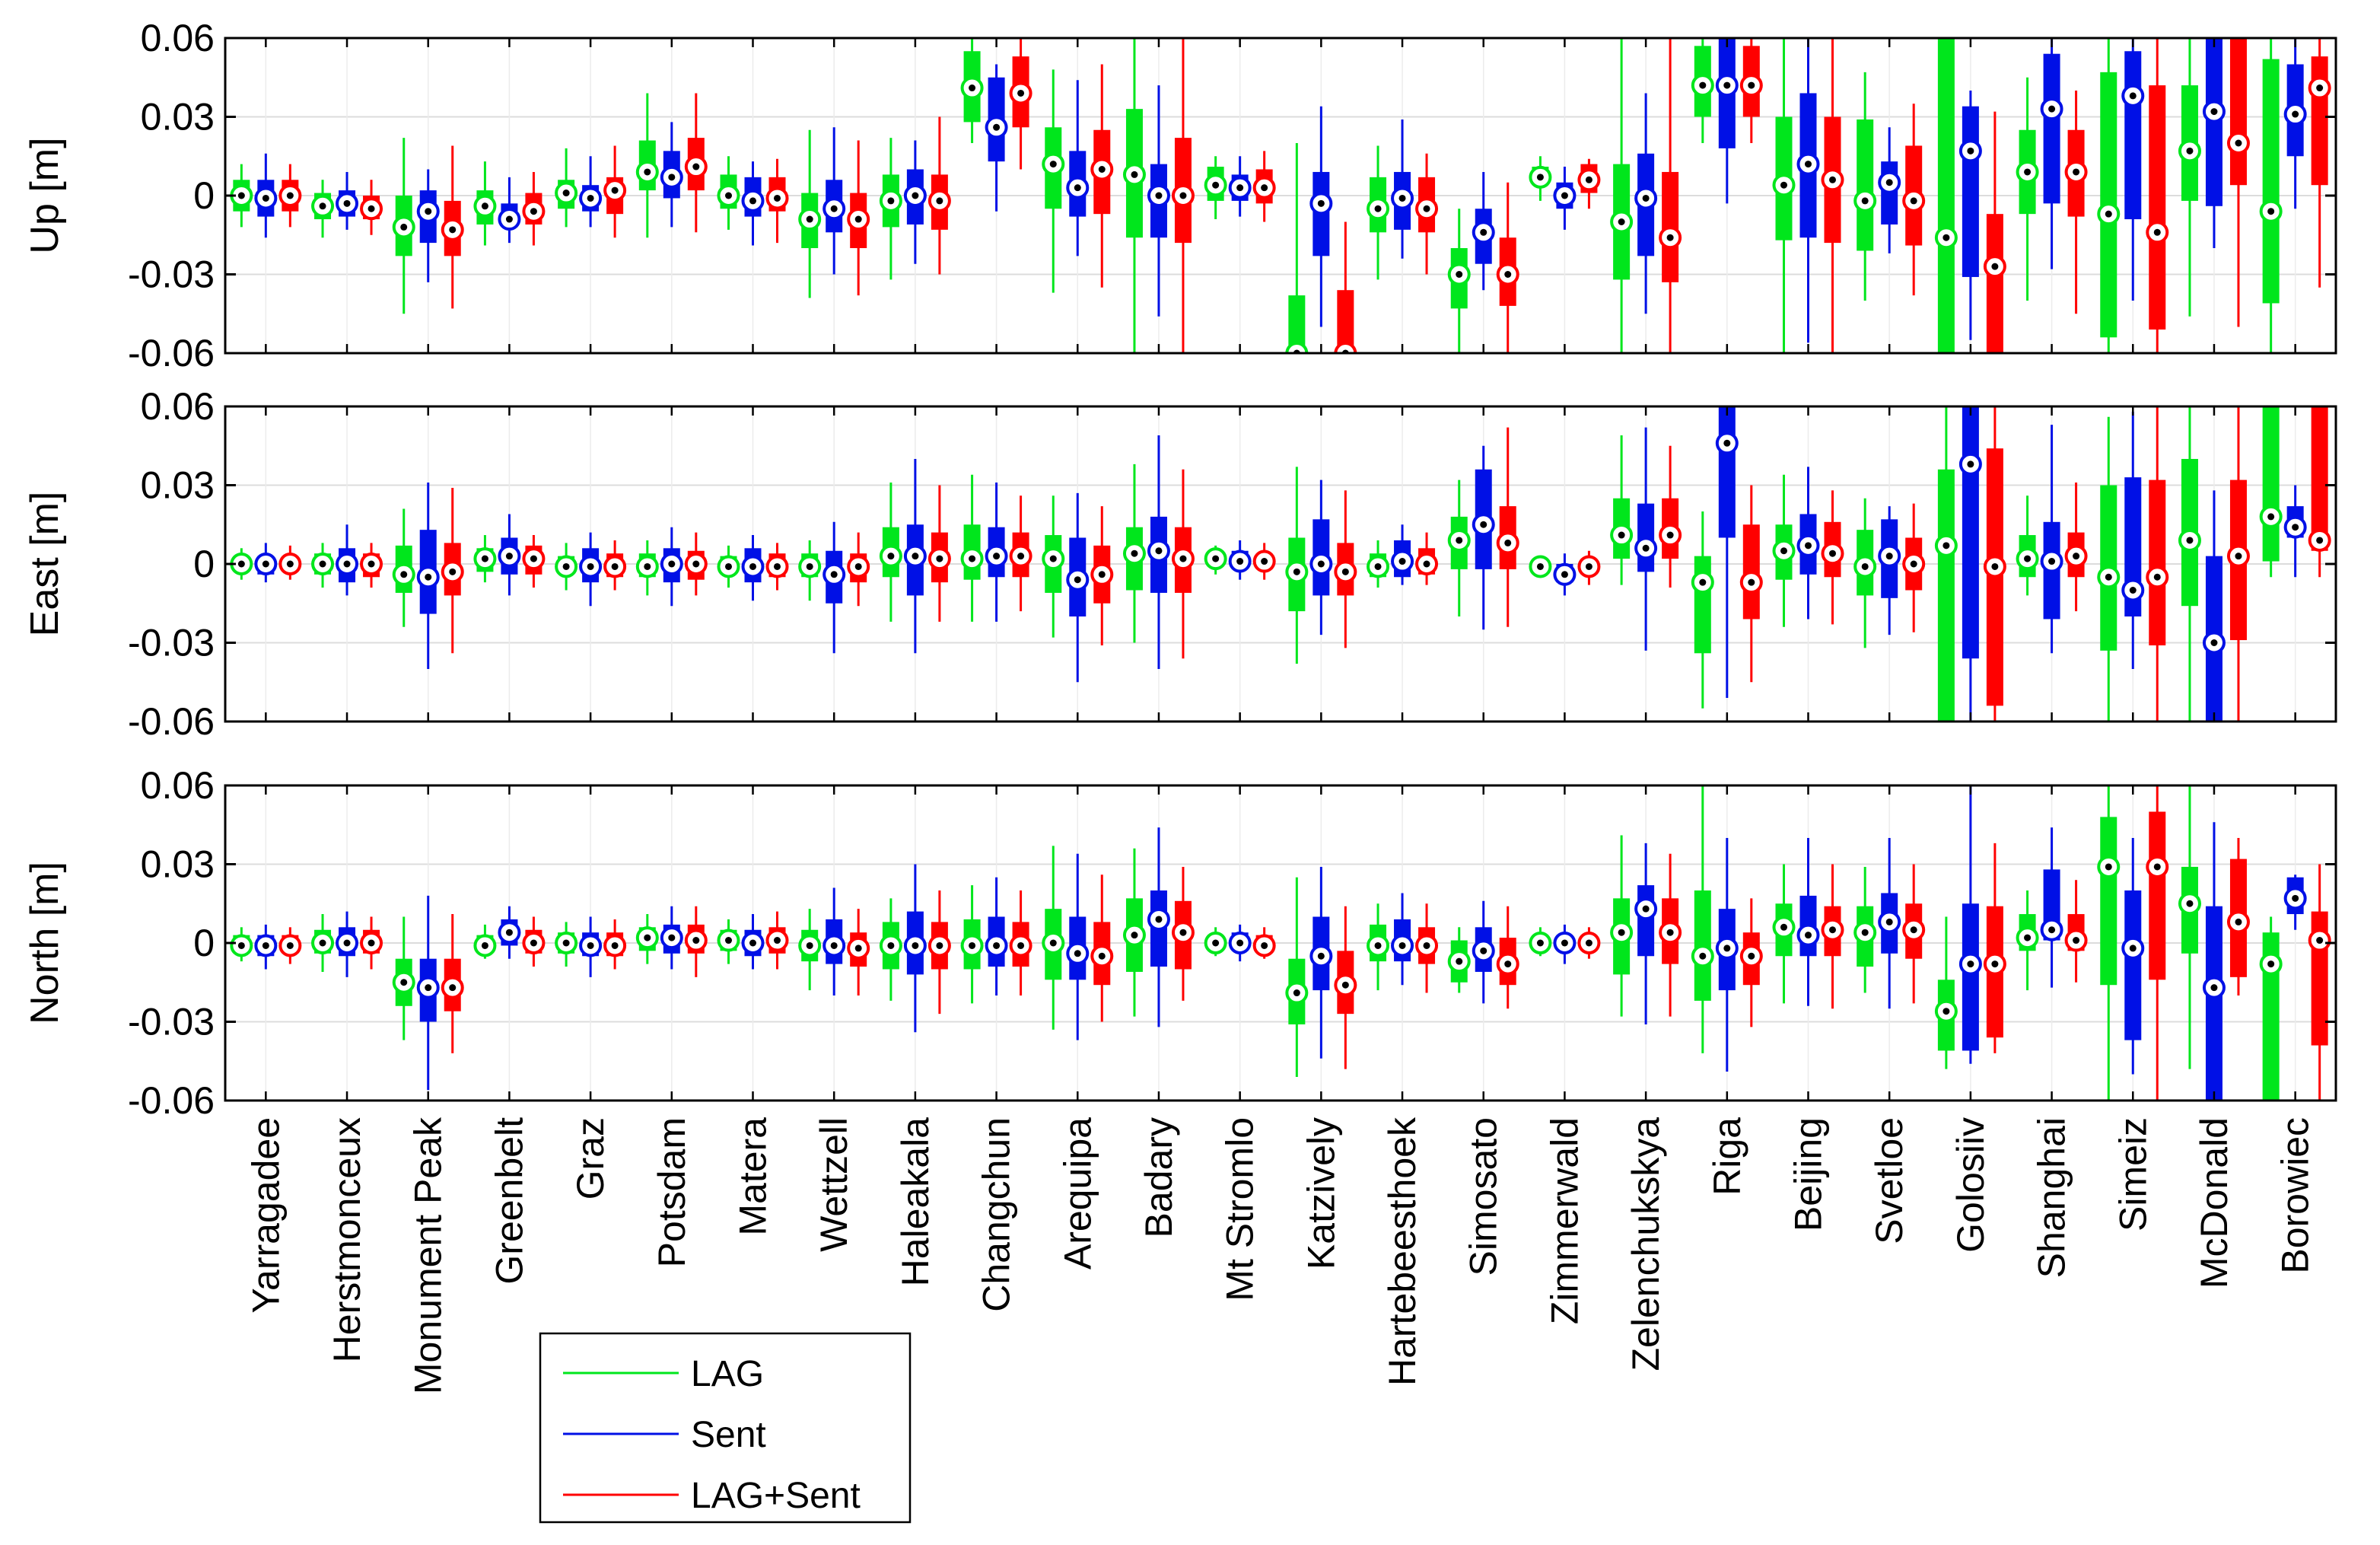  I want to click on median-dot-golosiiv-lag, so click(1946, 1011).